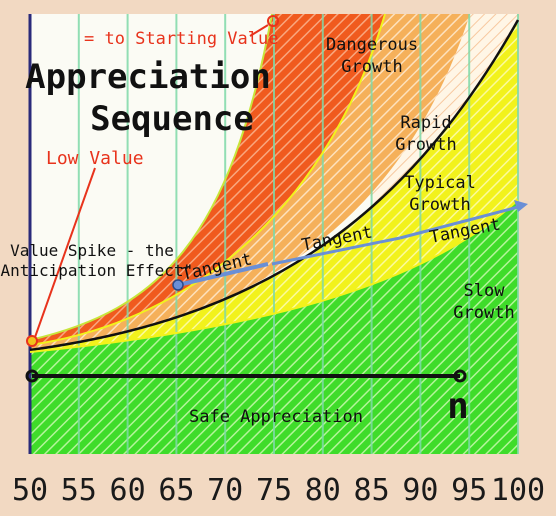 The height and width of the screenshot is (516, 556). What do you see at coordinates (420, 490) in the screenshot?
I see `x-tick-label: 90` at bounding box center [420, 490].